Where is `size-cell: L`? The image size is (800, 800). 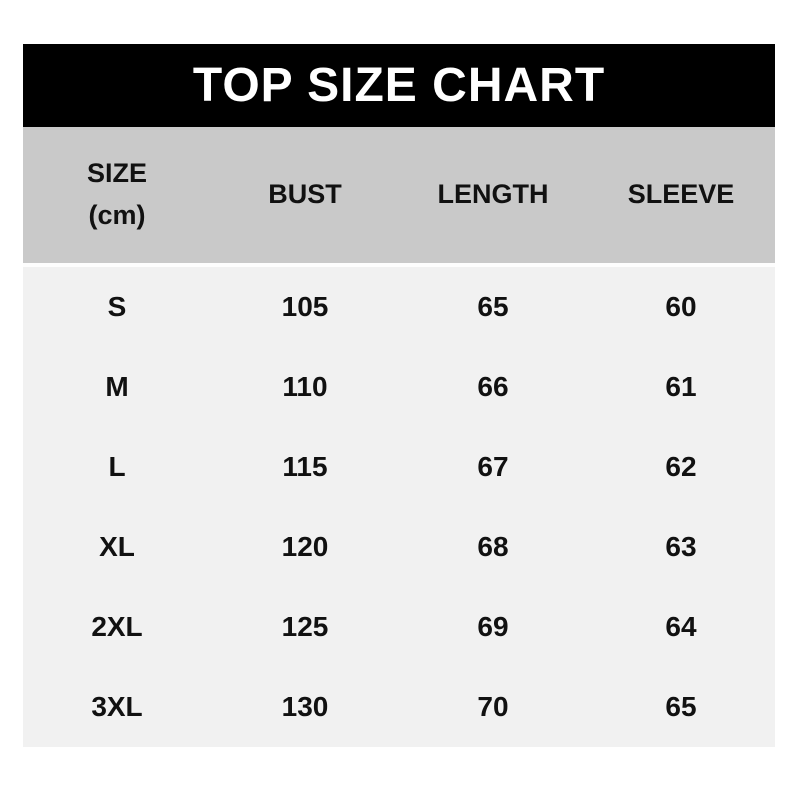 size-cell: L is located at coordinates (117, 466).